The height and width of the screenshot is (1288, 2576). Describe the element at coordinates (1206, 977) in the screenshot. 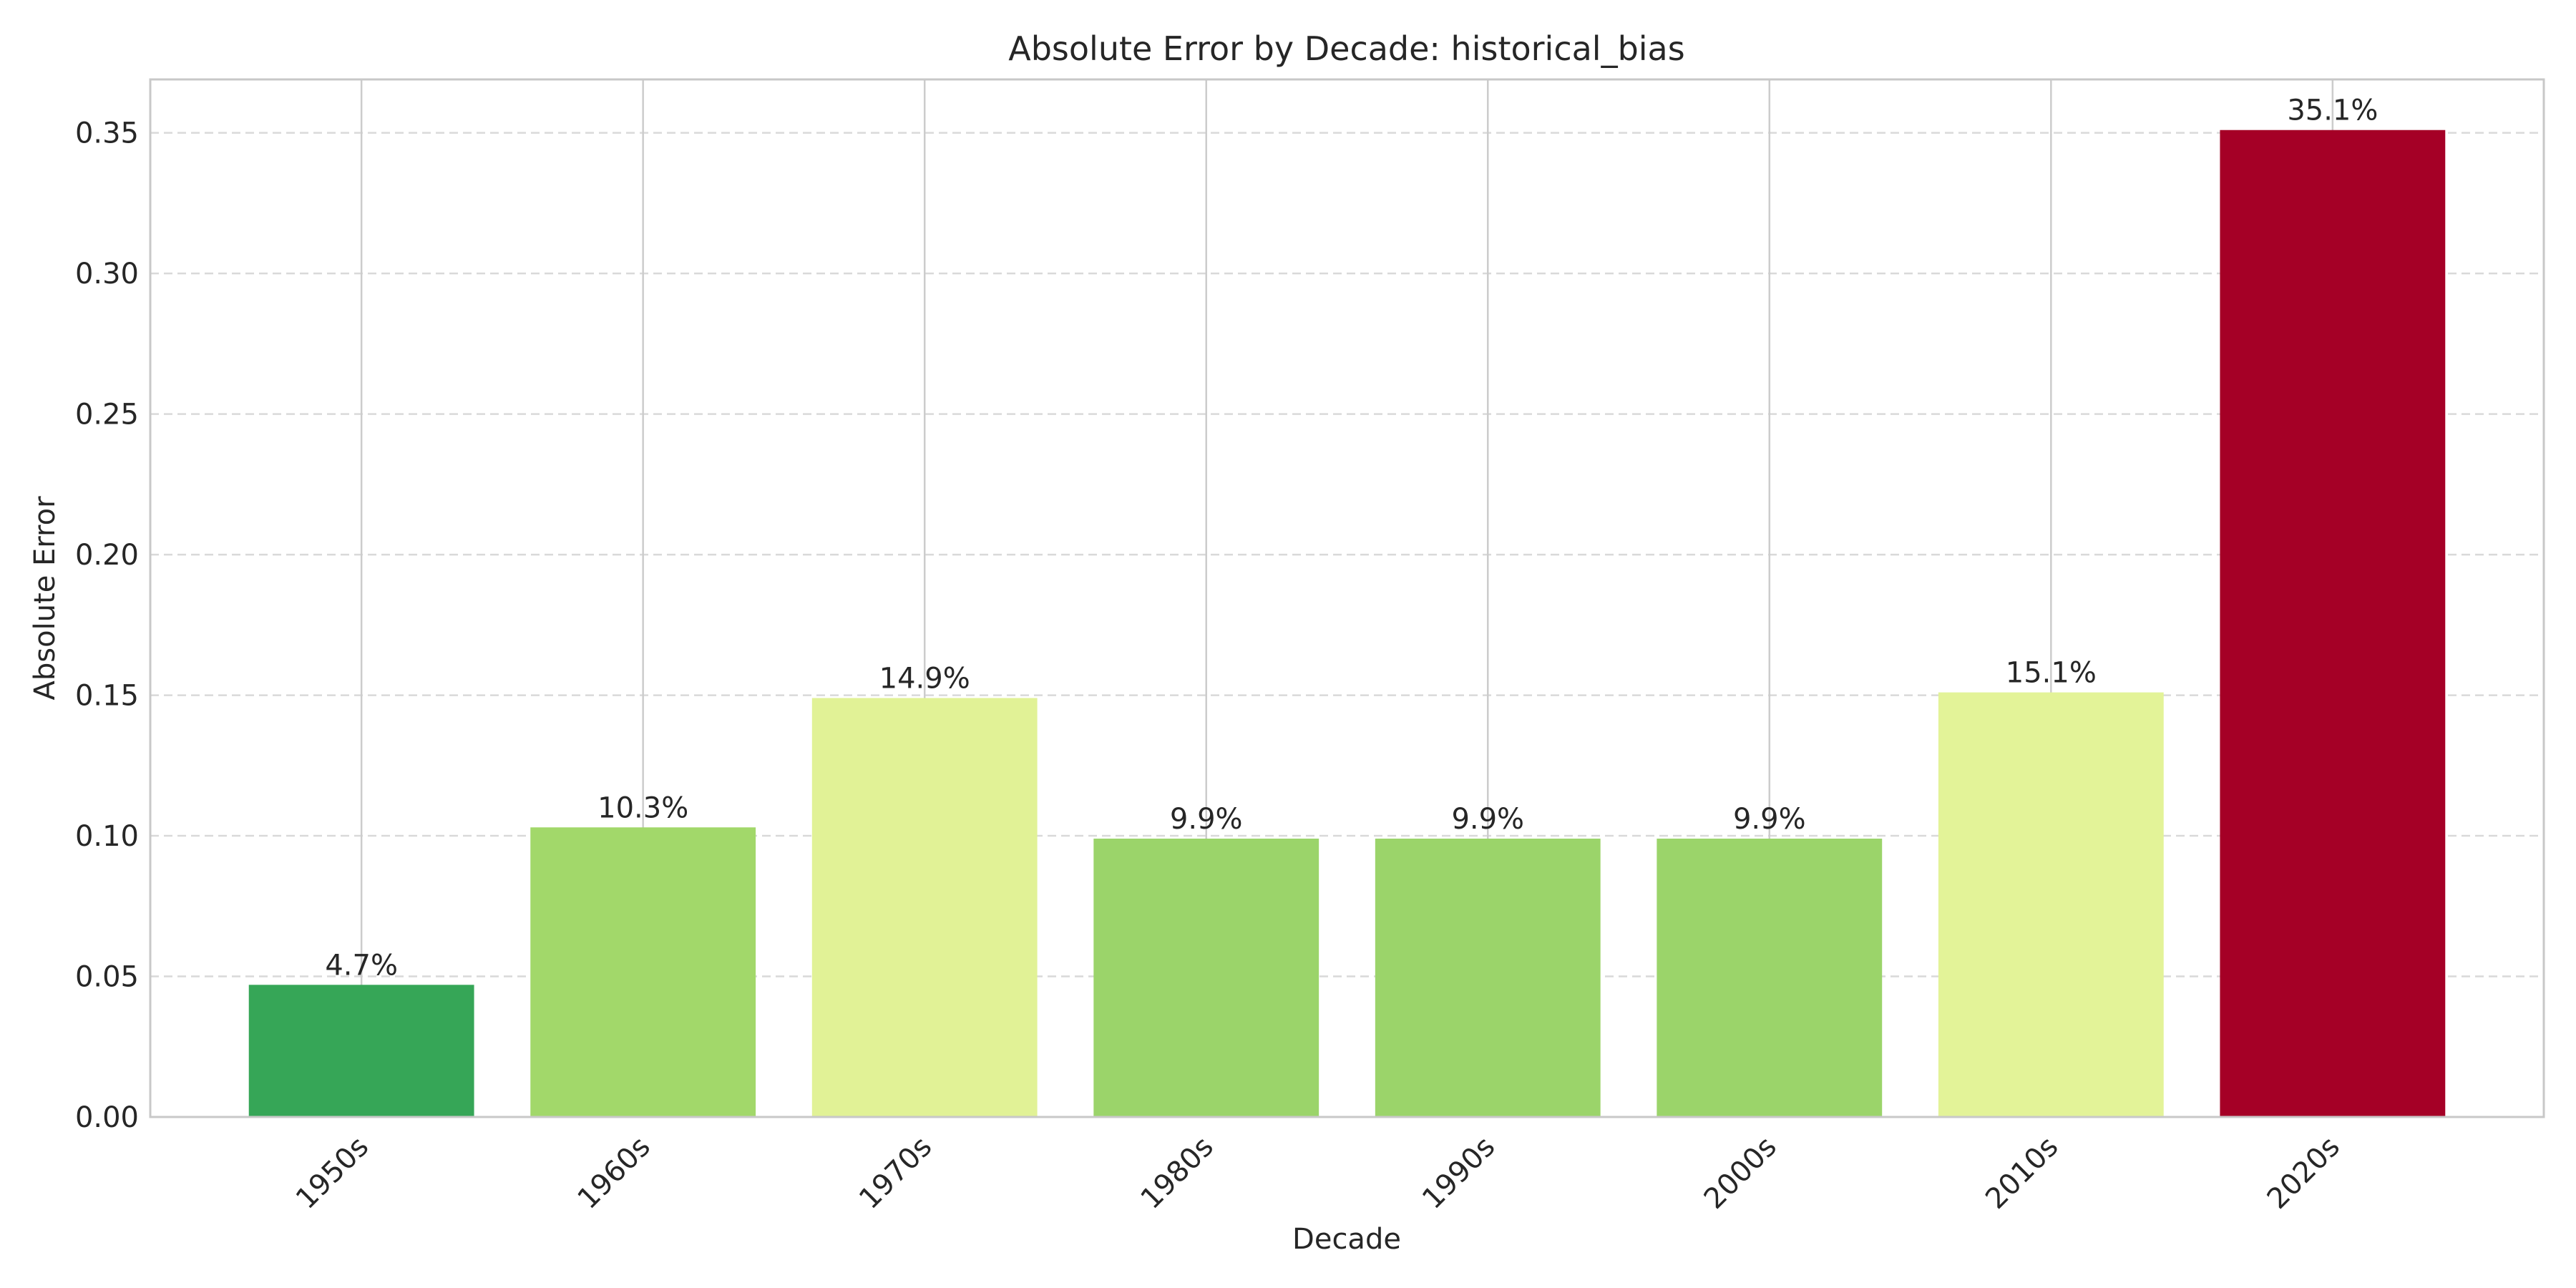

I see `bar-1980s` at that location.